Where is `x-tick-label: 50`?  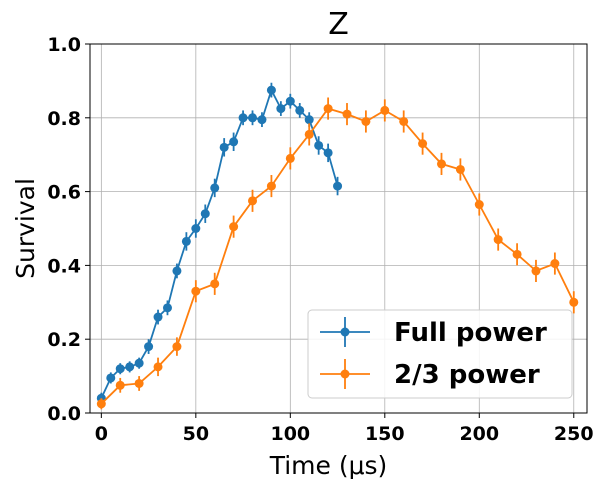 x-tick-label: 50 is located at coordinates (196, 434).